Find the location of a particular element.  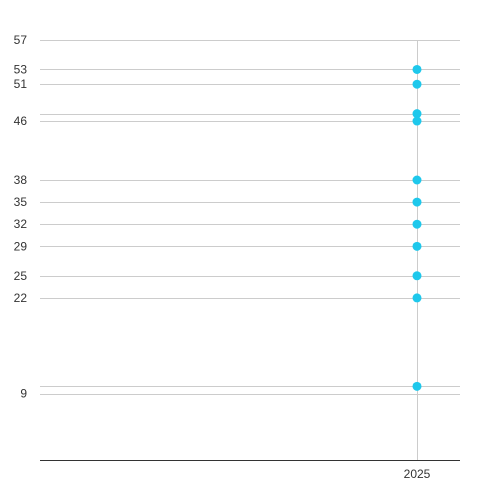

y-tick-label: 57 is located at coordinates (21, 40).